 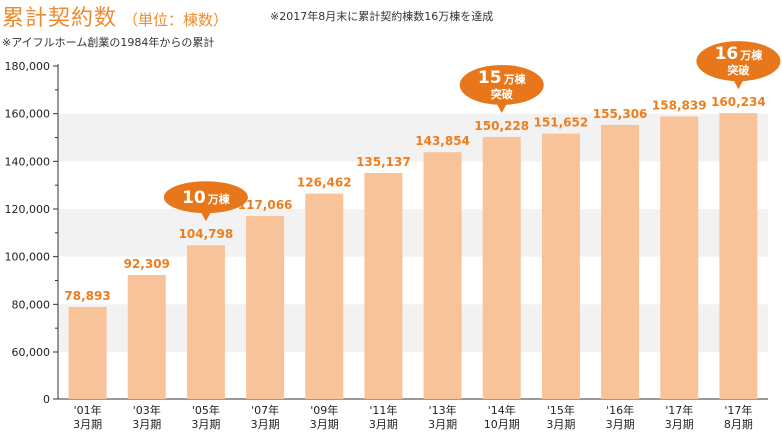 I want to click on bar-value-label: 104,798, so click(x=206, y=234).